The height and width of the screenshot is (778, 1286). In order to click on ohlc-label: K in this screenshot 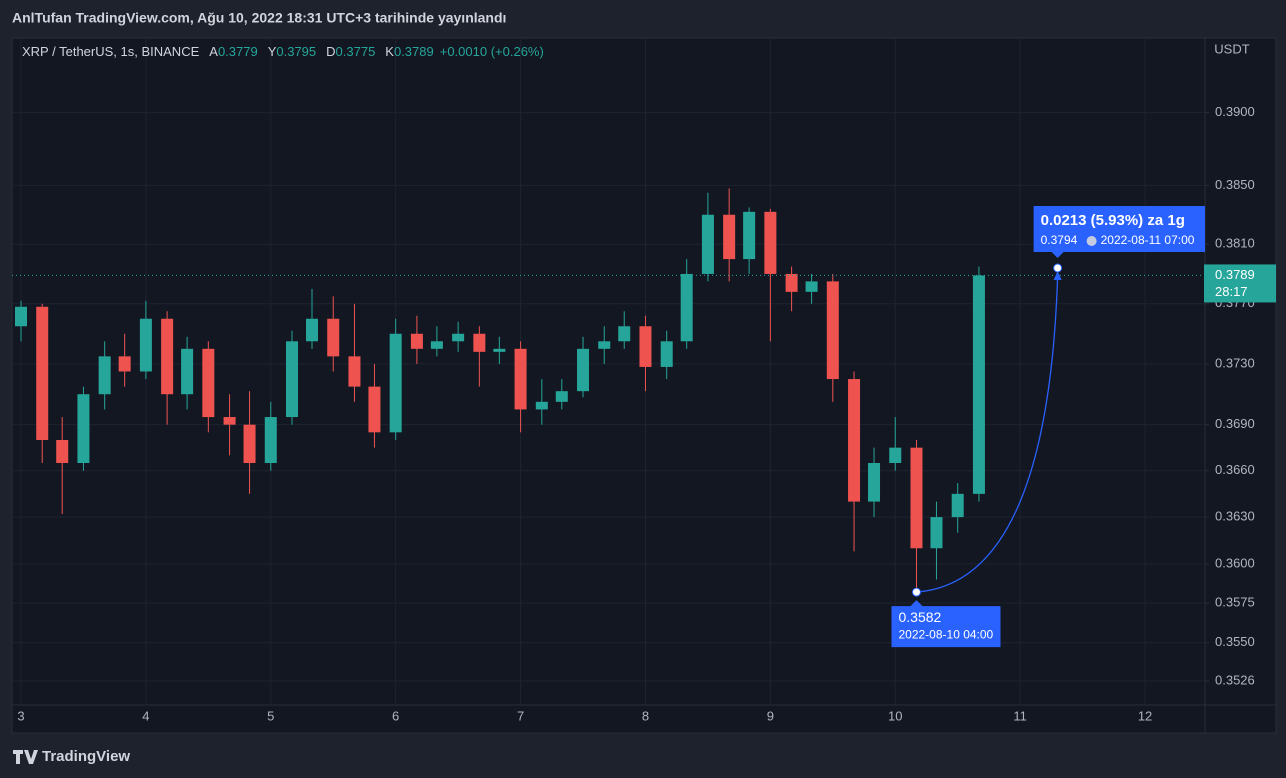, I will do `click(389, 51)`.